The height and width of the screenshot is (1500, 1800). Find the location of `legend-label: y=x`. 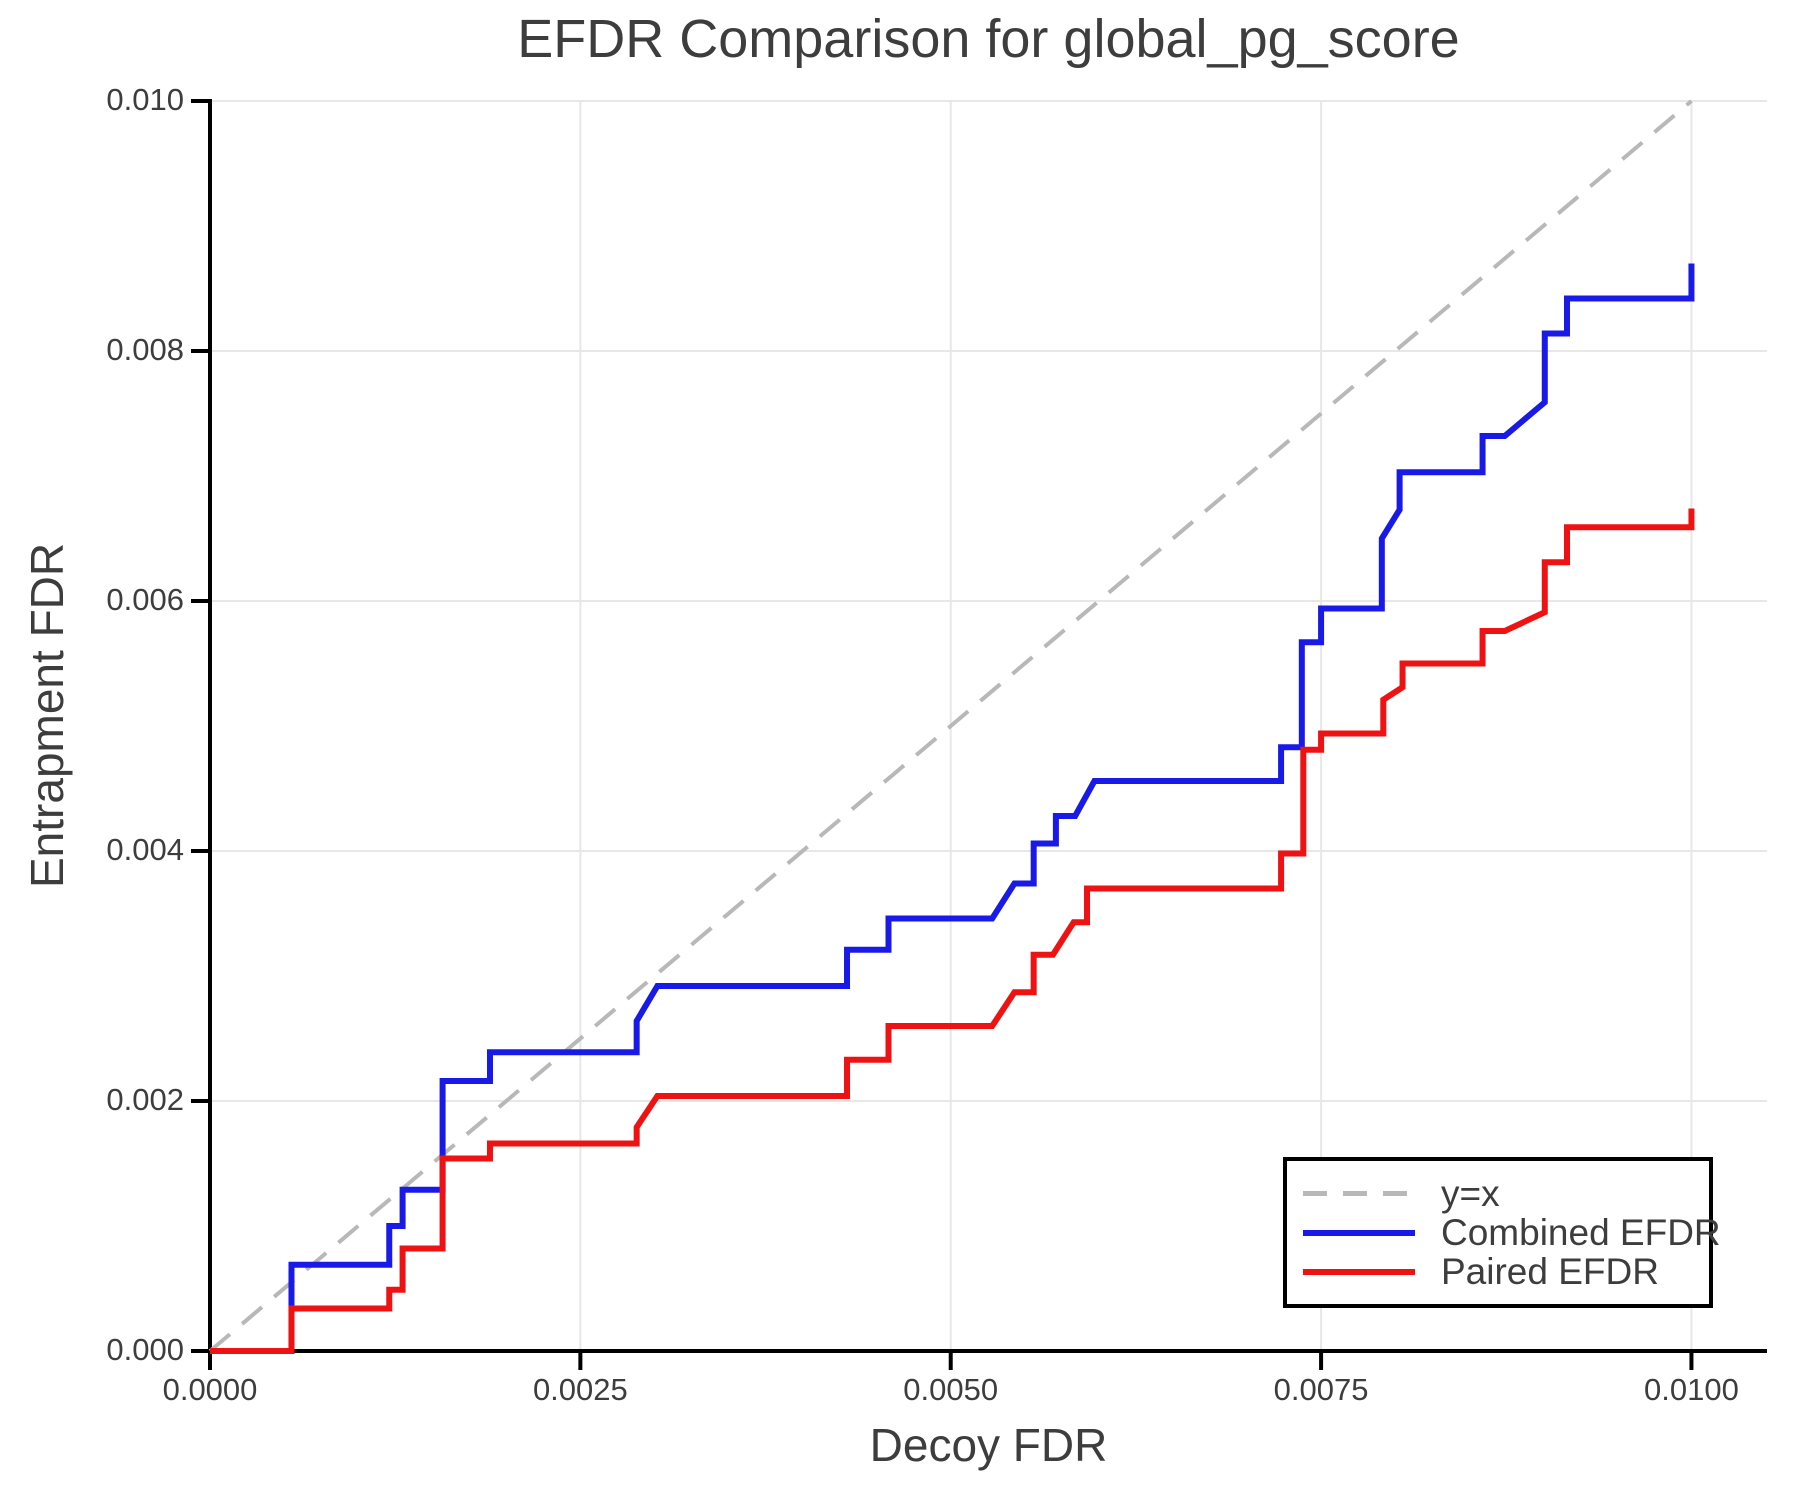

legend-label: y=x is located at coordinates (1470, 1193).